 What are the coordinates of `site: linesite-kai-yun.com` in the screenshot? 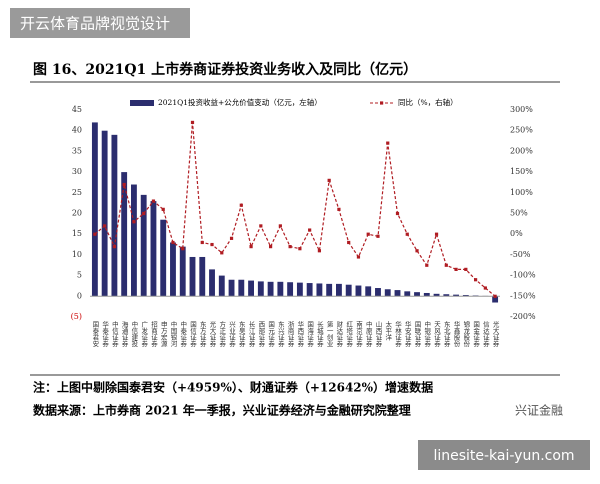 It's located at (503, 456).